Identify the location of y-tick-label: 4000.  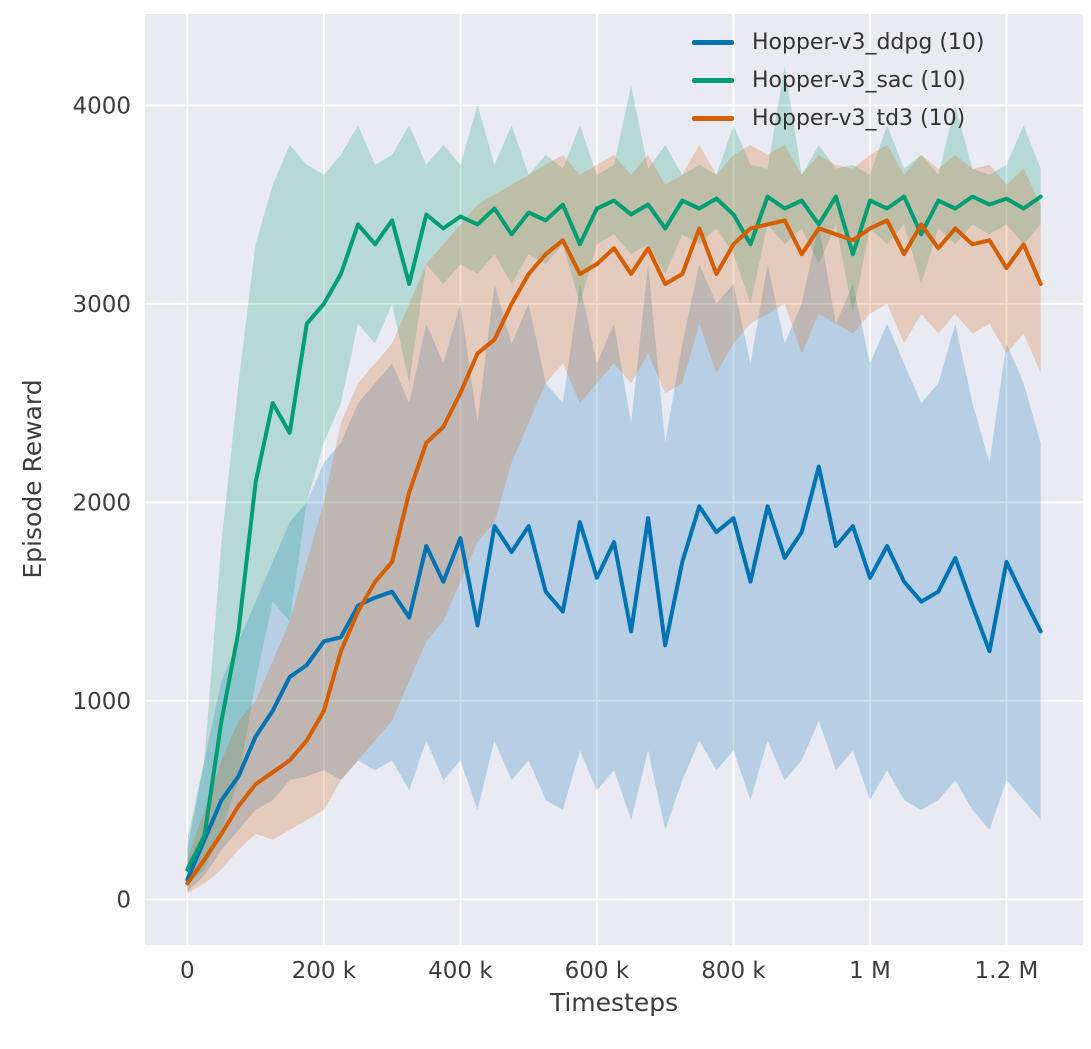
(101, 106).